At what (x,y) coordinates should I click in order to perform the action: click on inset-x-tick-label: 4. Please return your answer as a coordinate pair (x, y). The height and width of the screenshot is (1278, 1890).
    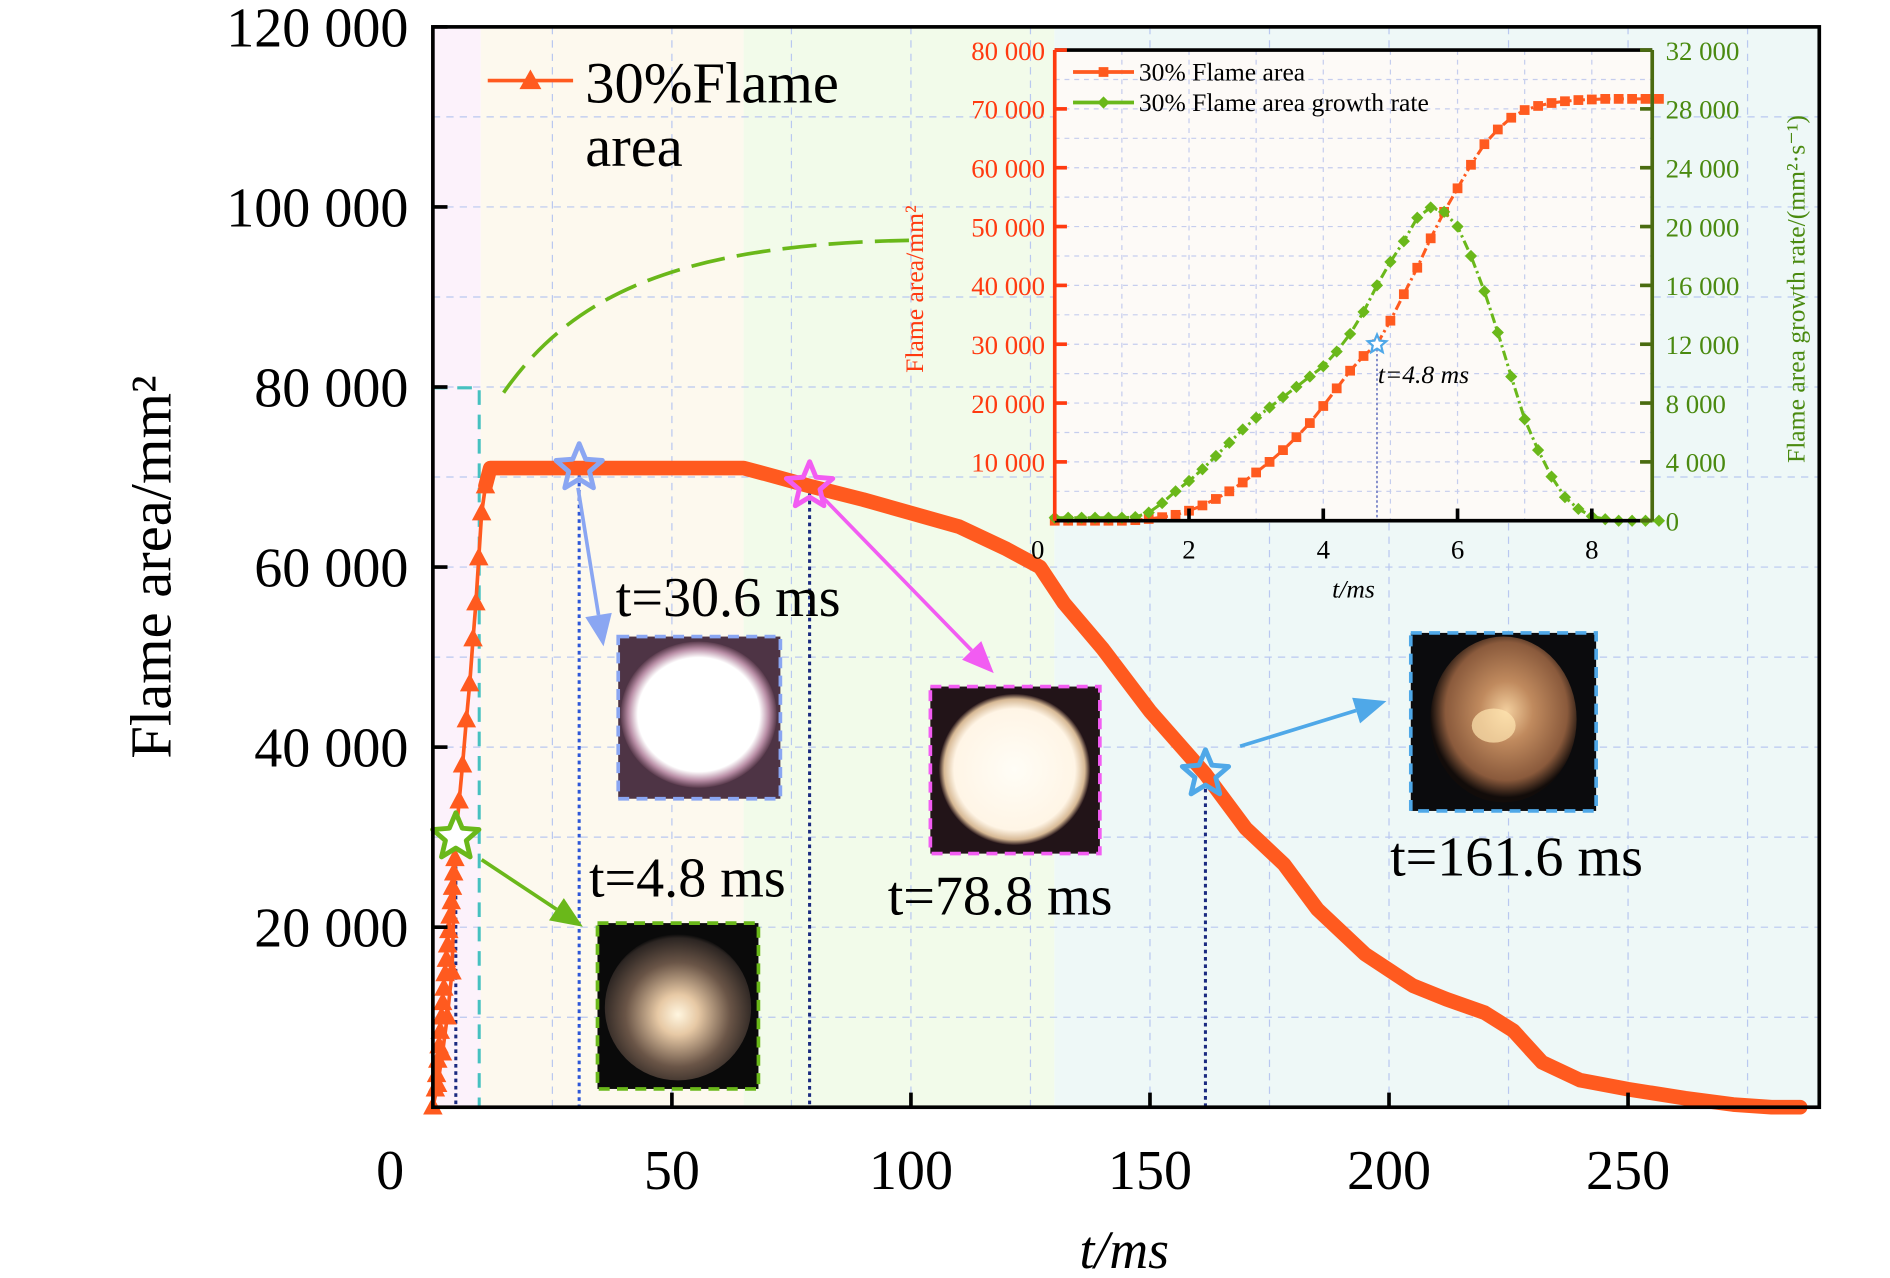
    Looking at the image, I should click on (1323, 550).